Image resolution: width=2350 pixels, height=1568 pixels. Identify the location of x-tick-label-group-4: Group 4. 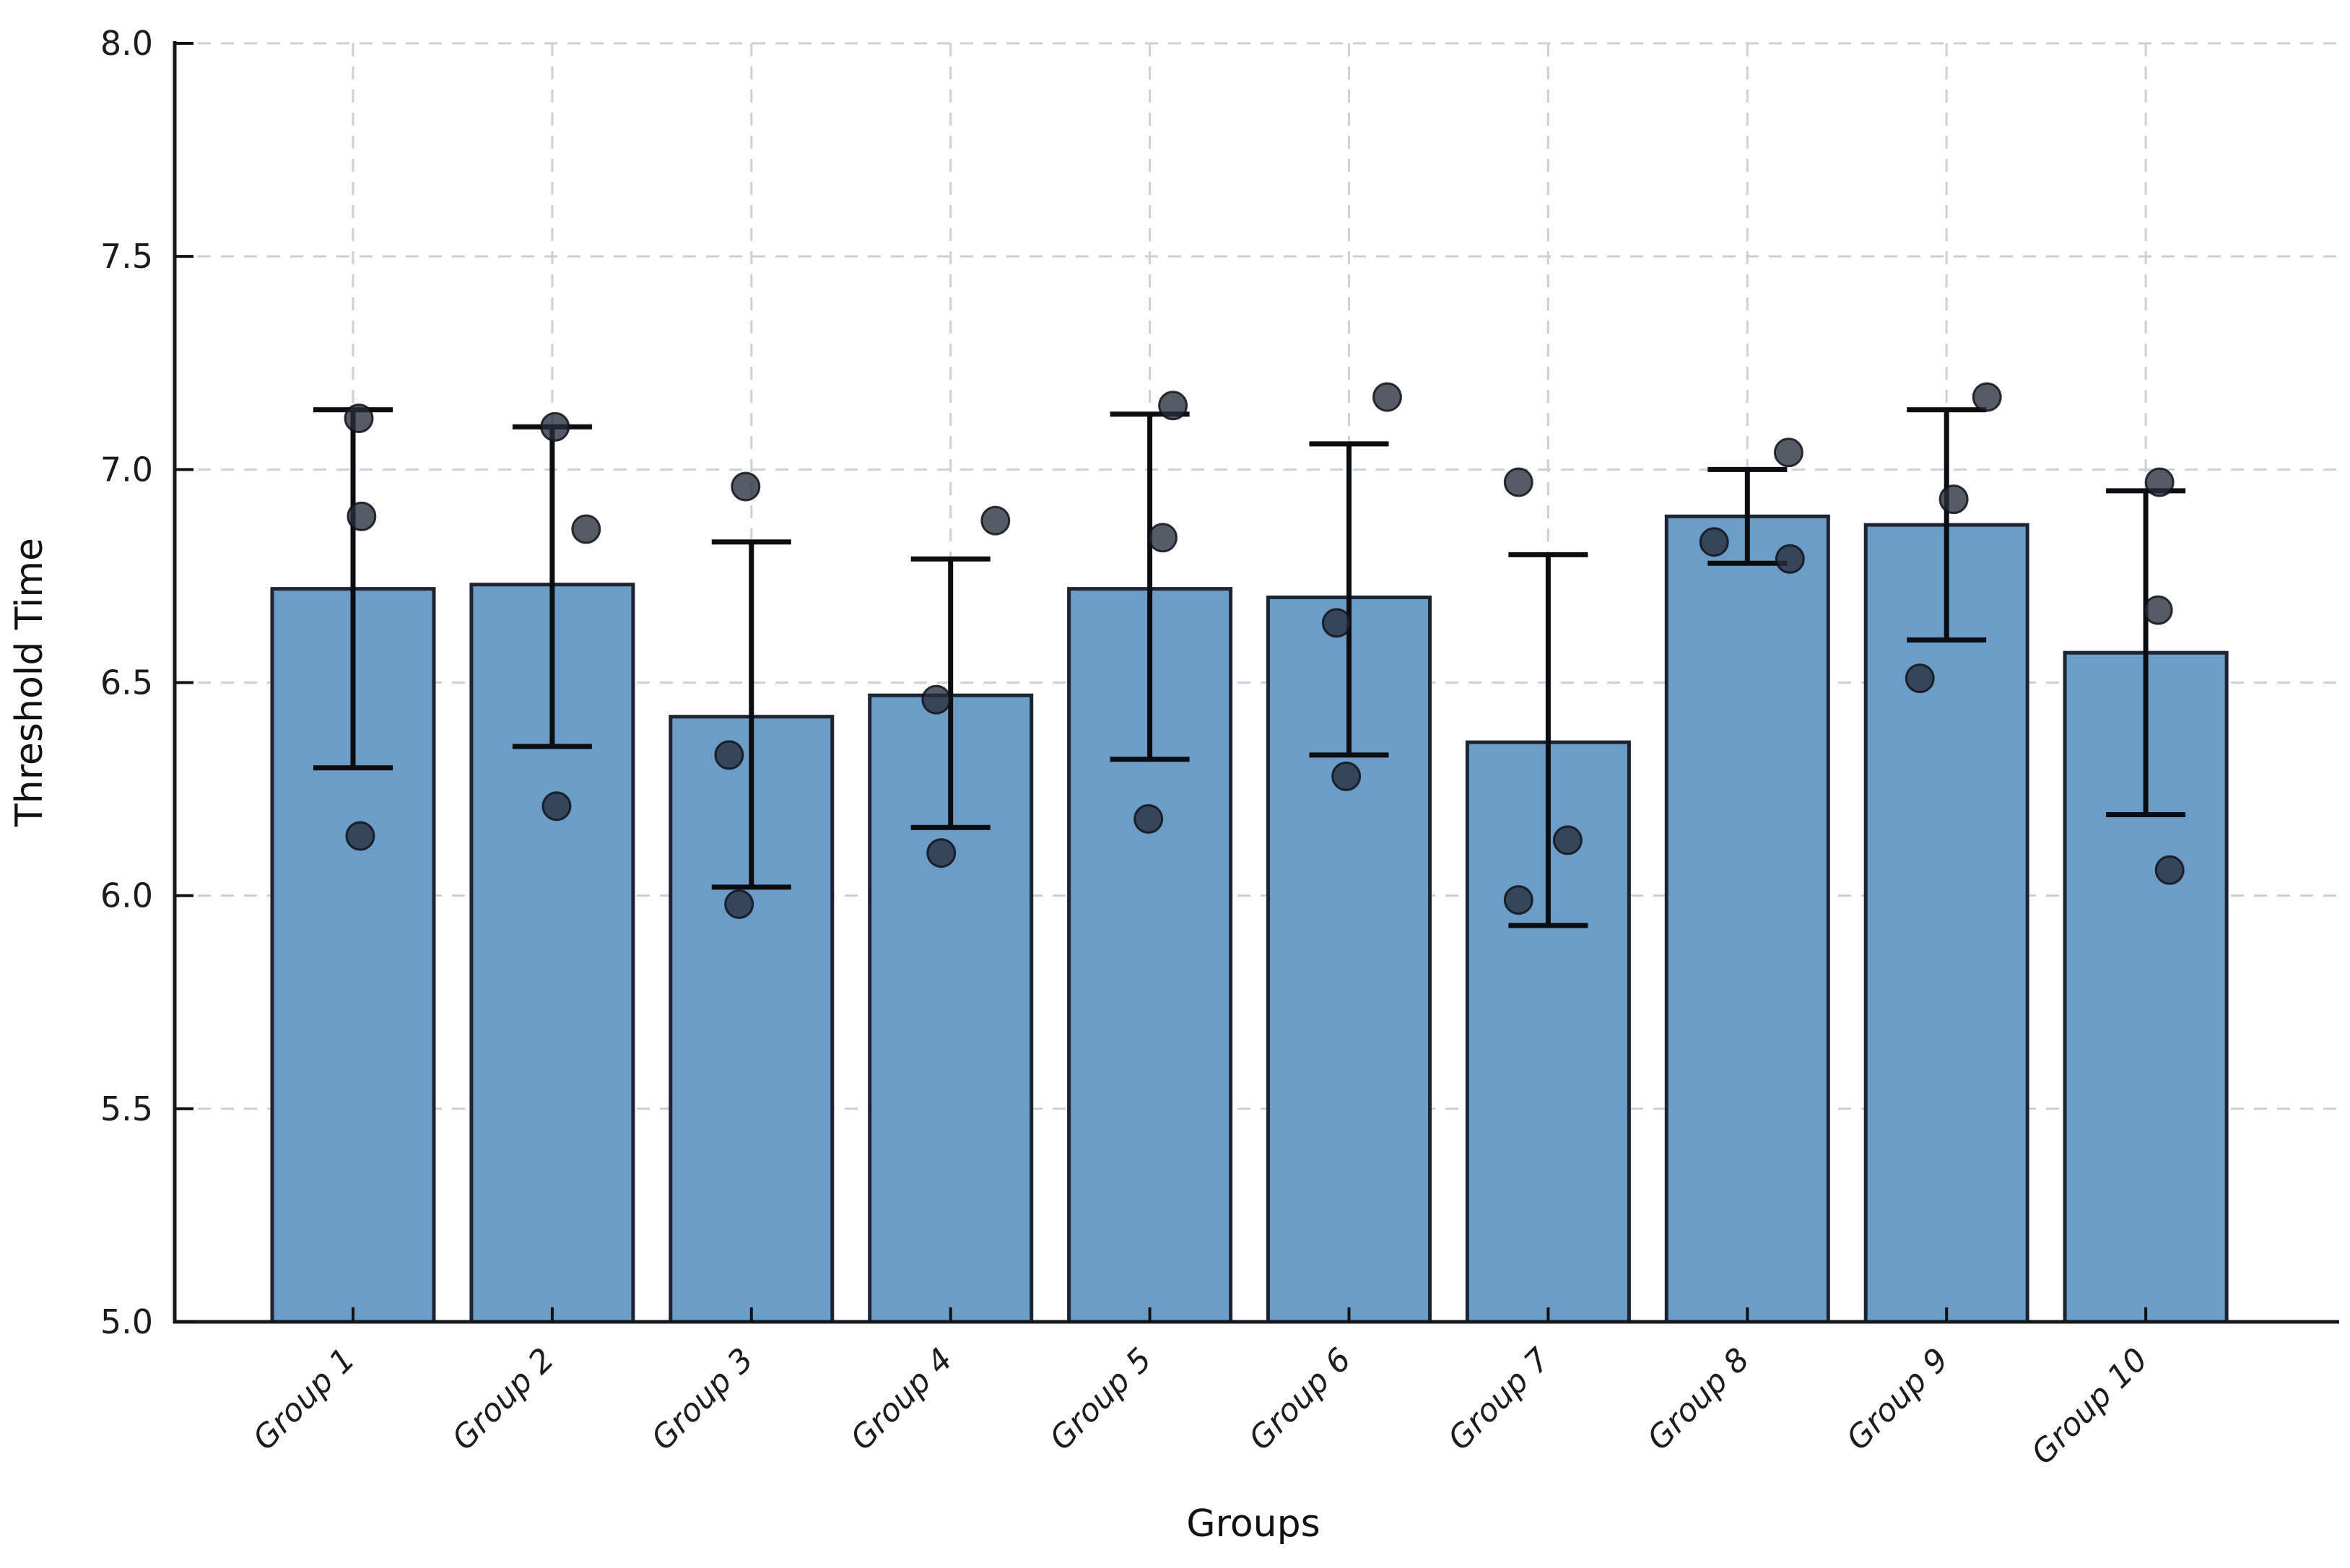
(901, 1399).